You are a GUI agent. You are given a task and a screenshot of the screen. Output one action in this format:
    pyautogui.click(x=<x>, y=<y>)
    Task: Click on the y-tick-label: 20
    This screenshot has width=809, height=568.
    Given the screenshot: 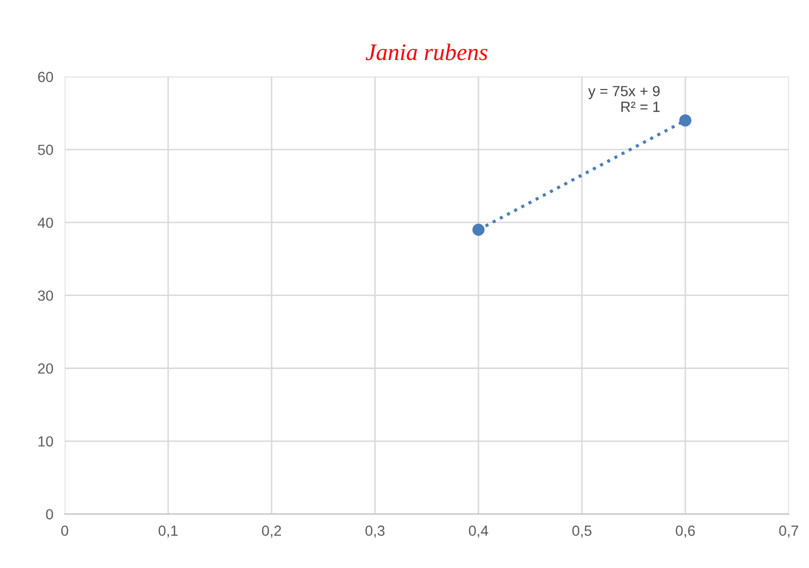 What is the action you would take?
    pyautogui.click(x=46, y=368)
    